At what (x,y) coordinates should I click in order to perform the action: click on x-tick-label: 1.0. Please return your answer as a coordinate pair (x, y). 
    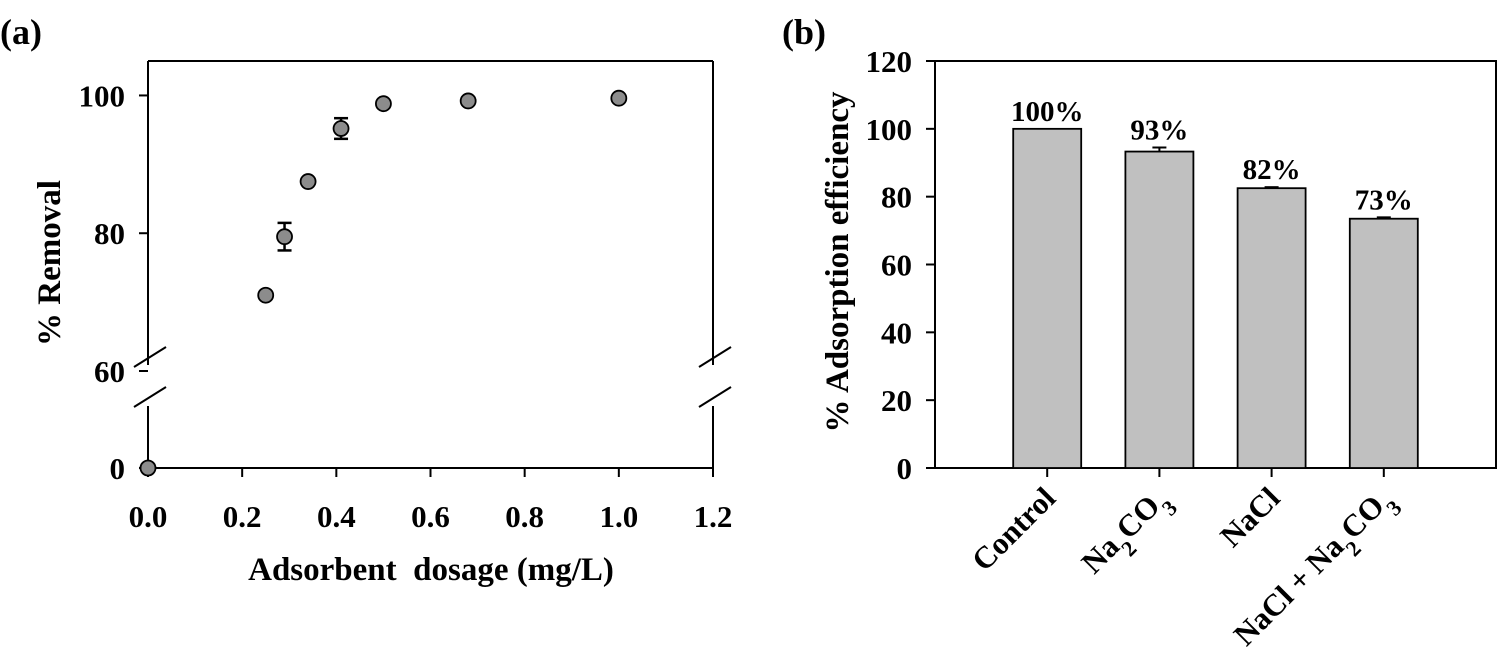
    Looking at the image, I should click on (618, 516).